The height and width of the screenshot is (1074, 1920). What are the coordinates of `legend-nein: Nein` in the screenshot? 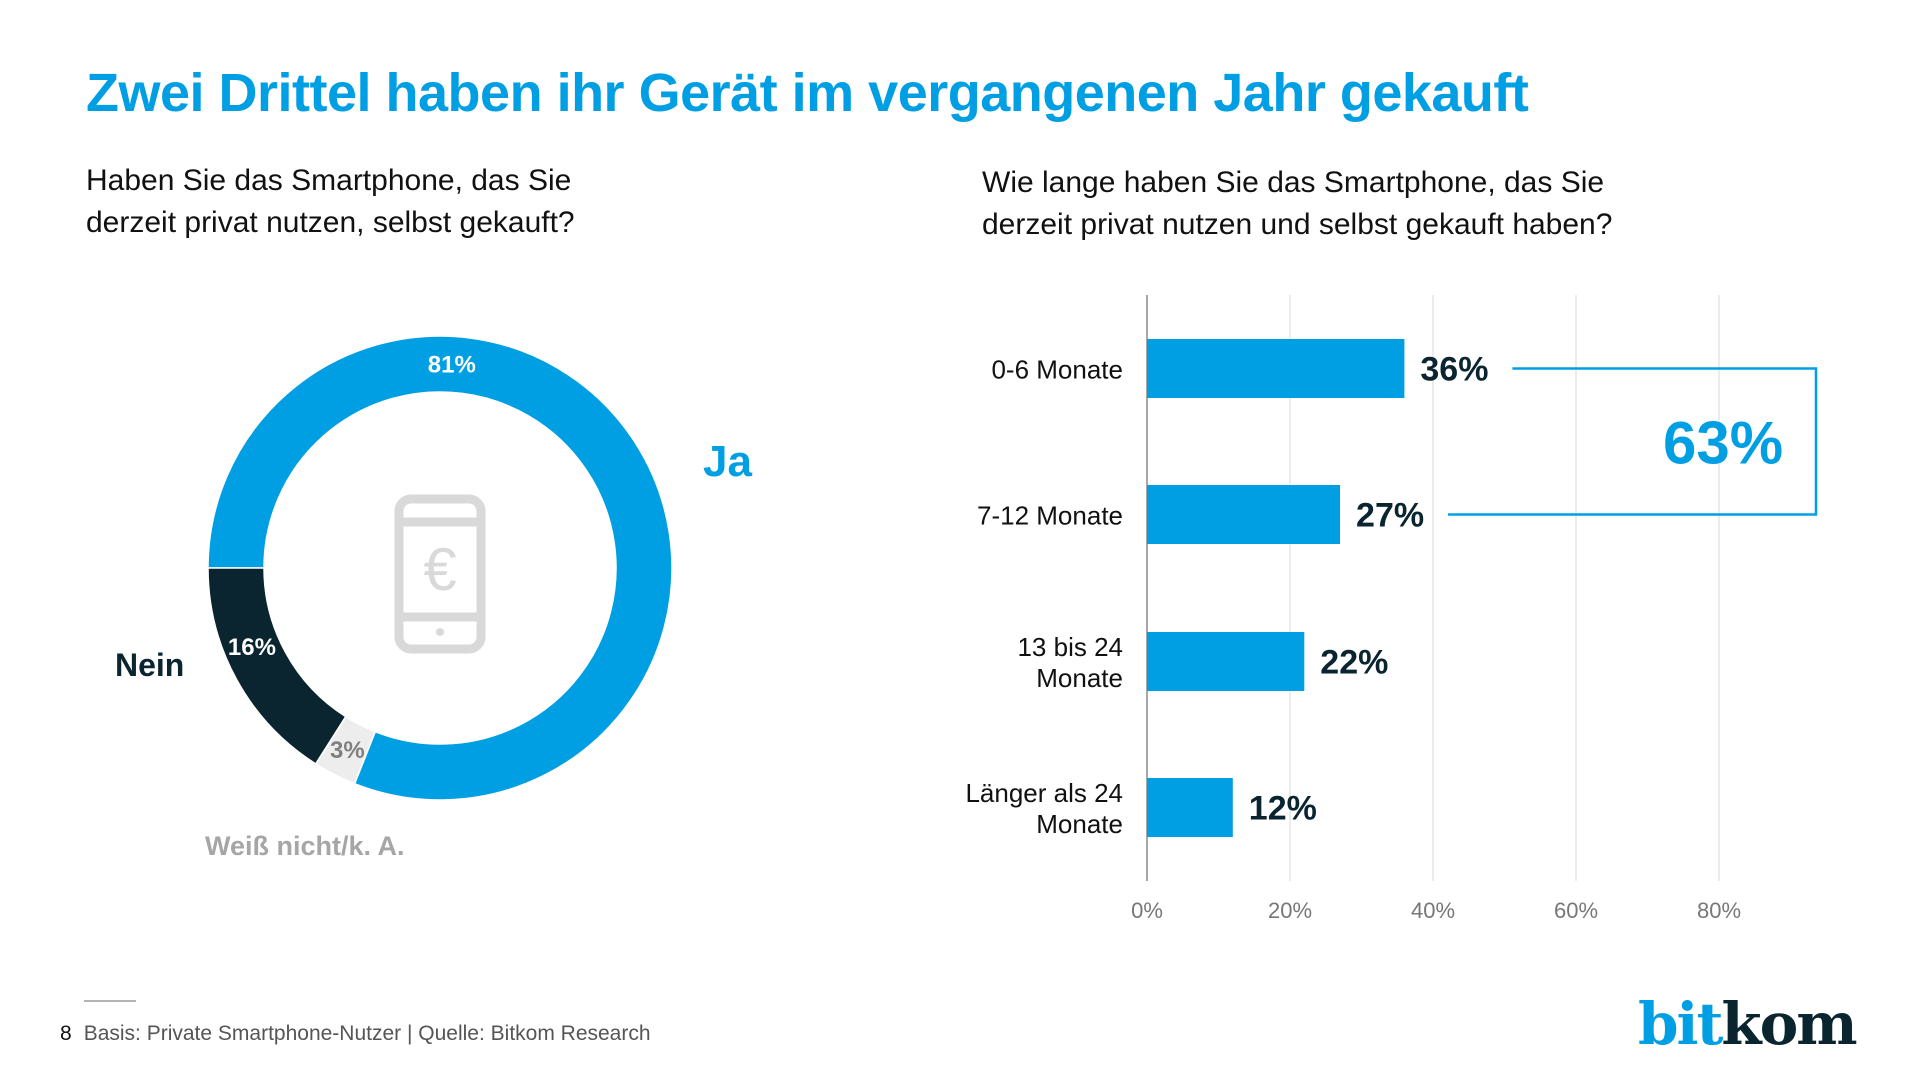 It's located at (149, 665).